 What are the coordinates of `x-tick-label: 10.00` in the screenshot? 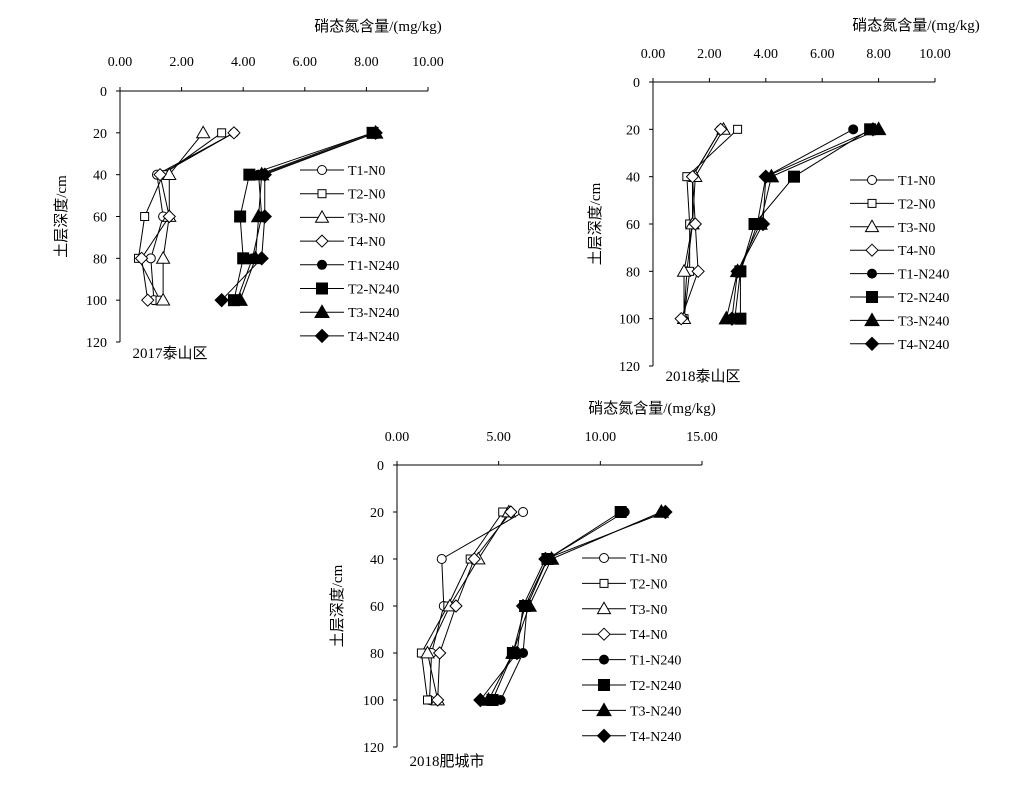 It's located at (428, 62).